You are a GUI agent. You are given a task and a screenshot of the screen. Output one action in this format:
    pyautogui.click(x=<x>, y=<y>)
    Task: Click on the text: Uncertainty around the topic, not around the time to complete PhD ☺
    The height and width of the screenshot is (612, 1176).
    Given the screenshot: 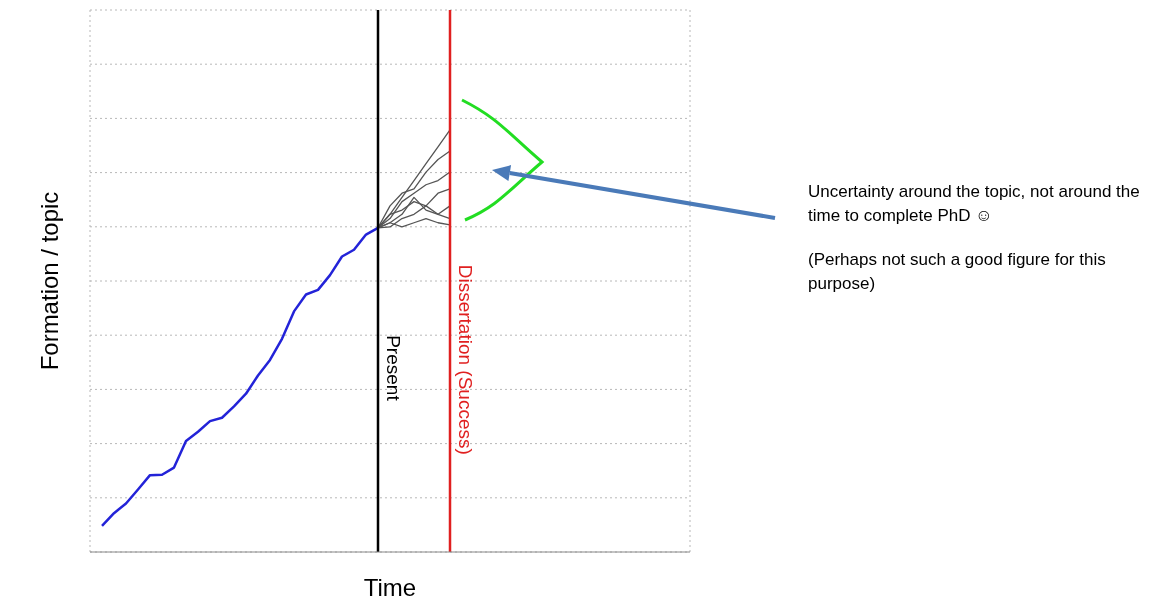 What is the action you would take?
    pyautogui.click(x=974, y=204)
    